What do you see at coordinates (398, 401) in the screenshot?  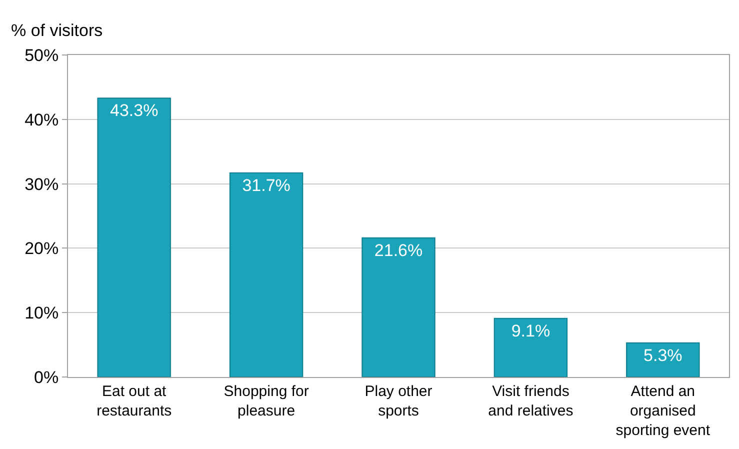 I see `x-tick-label: Play other sports` at bounding box center [398, 401].